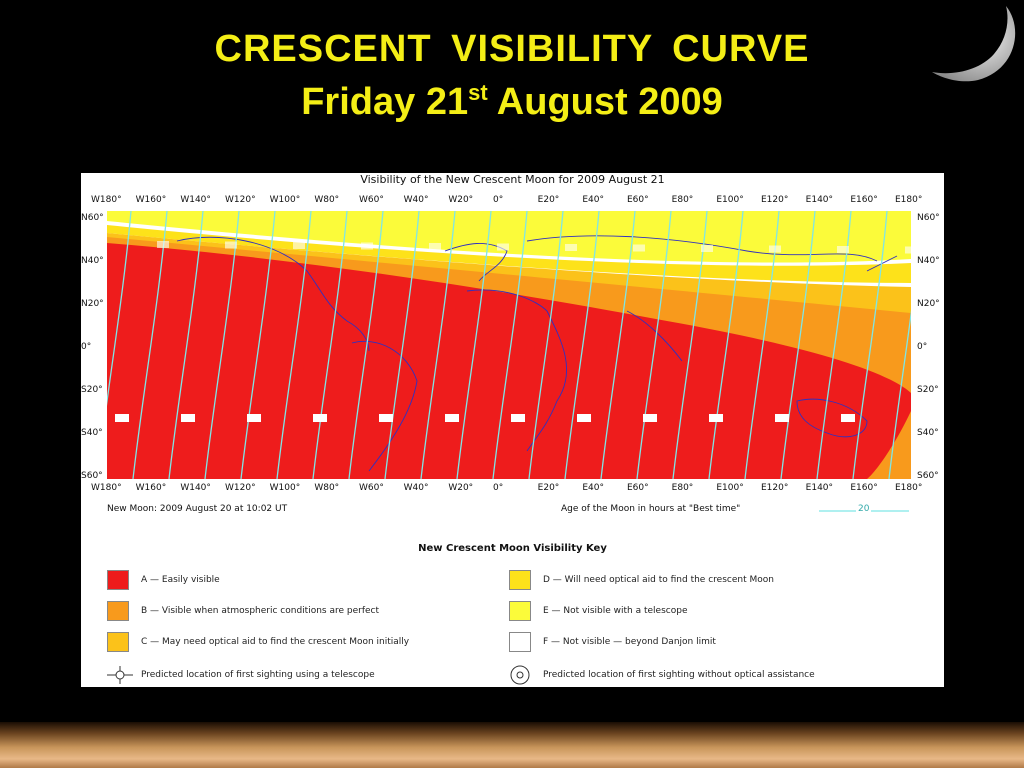  I want to click on longitude-label: E140°, so click(819, 488).